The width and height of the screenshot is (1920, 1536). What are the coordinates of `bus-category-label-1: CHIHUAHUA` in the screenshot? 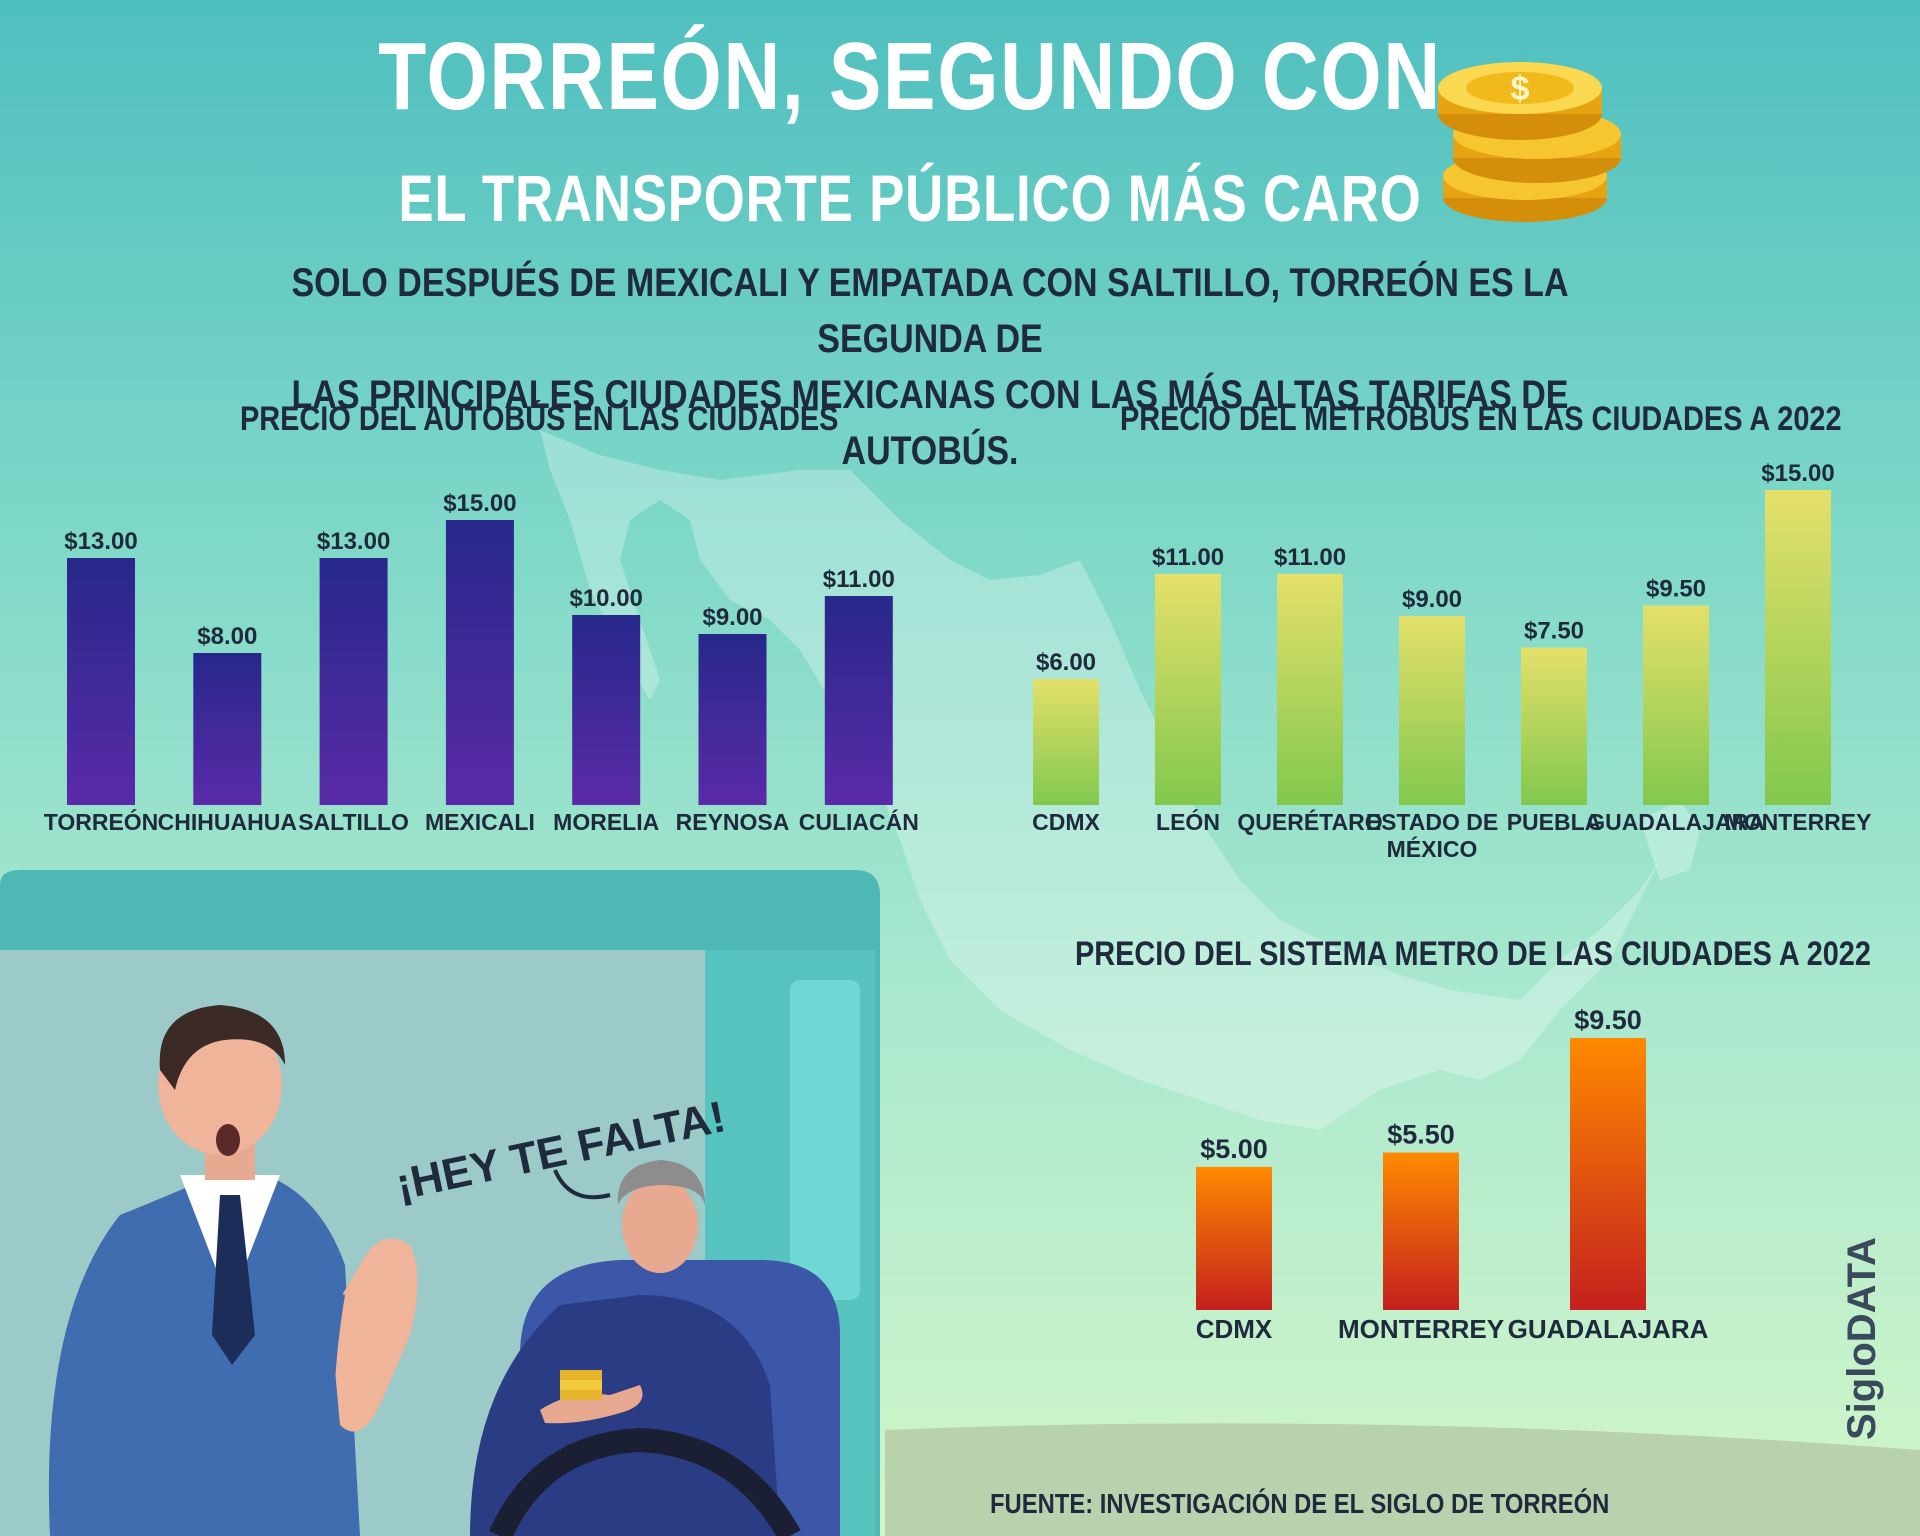 It's located at (227, 822).